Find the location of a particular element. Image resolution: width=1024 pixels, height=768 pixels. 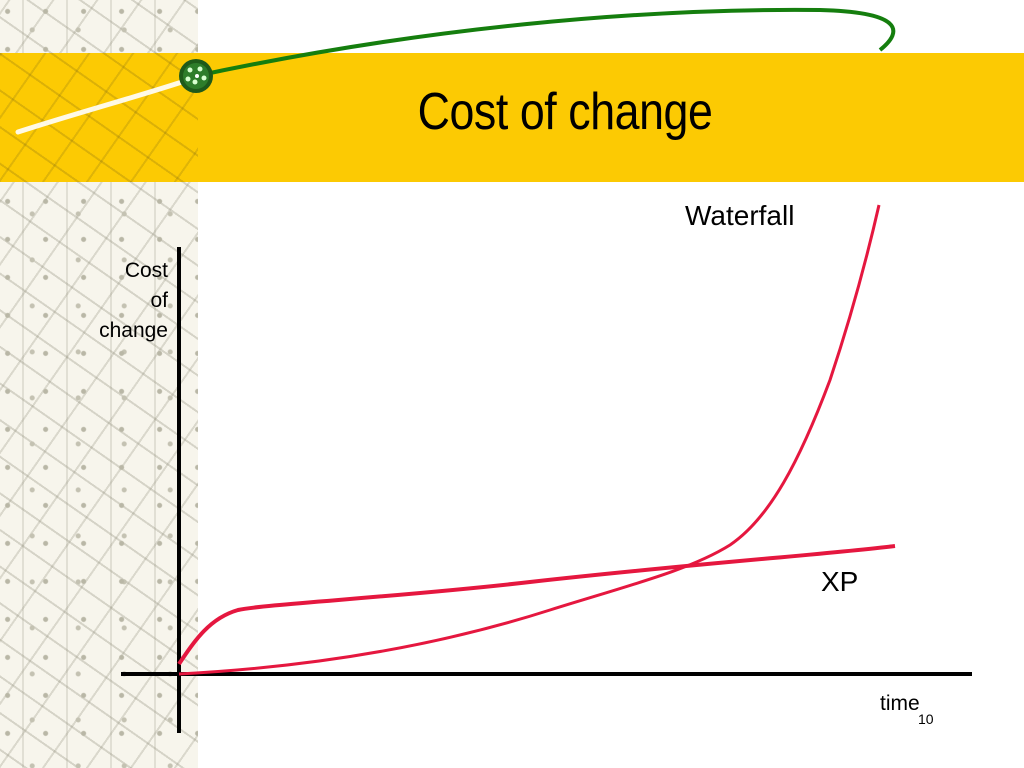

series-line-xp is located at coordinates (536, 605).